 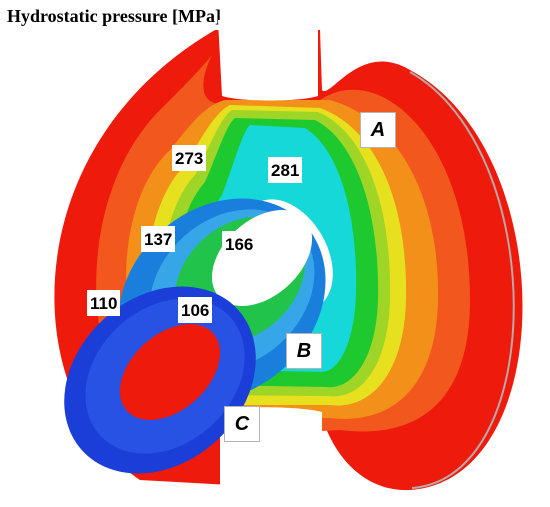 I want to click on value-label-106: 106, so click(x=195, y=310).